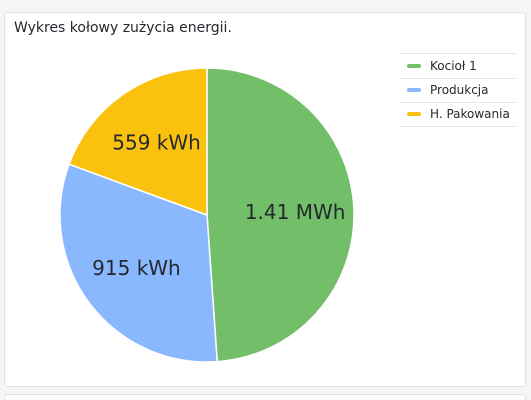  Describe the element at coordinates (453, 66) in the screenshot. I see `legend-label: Kocioł 1` at that location.